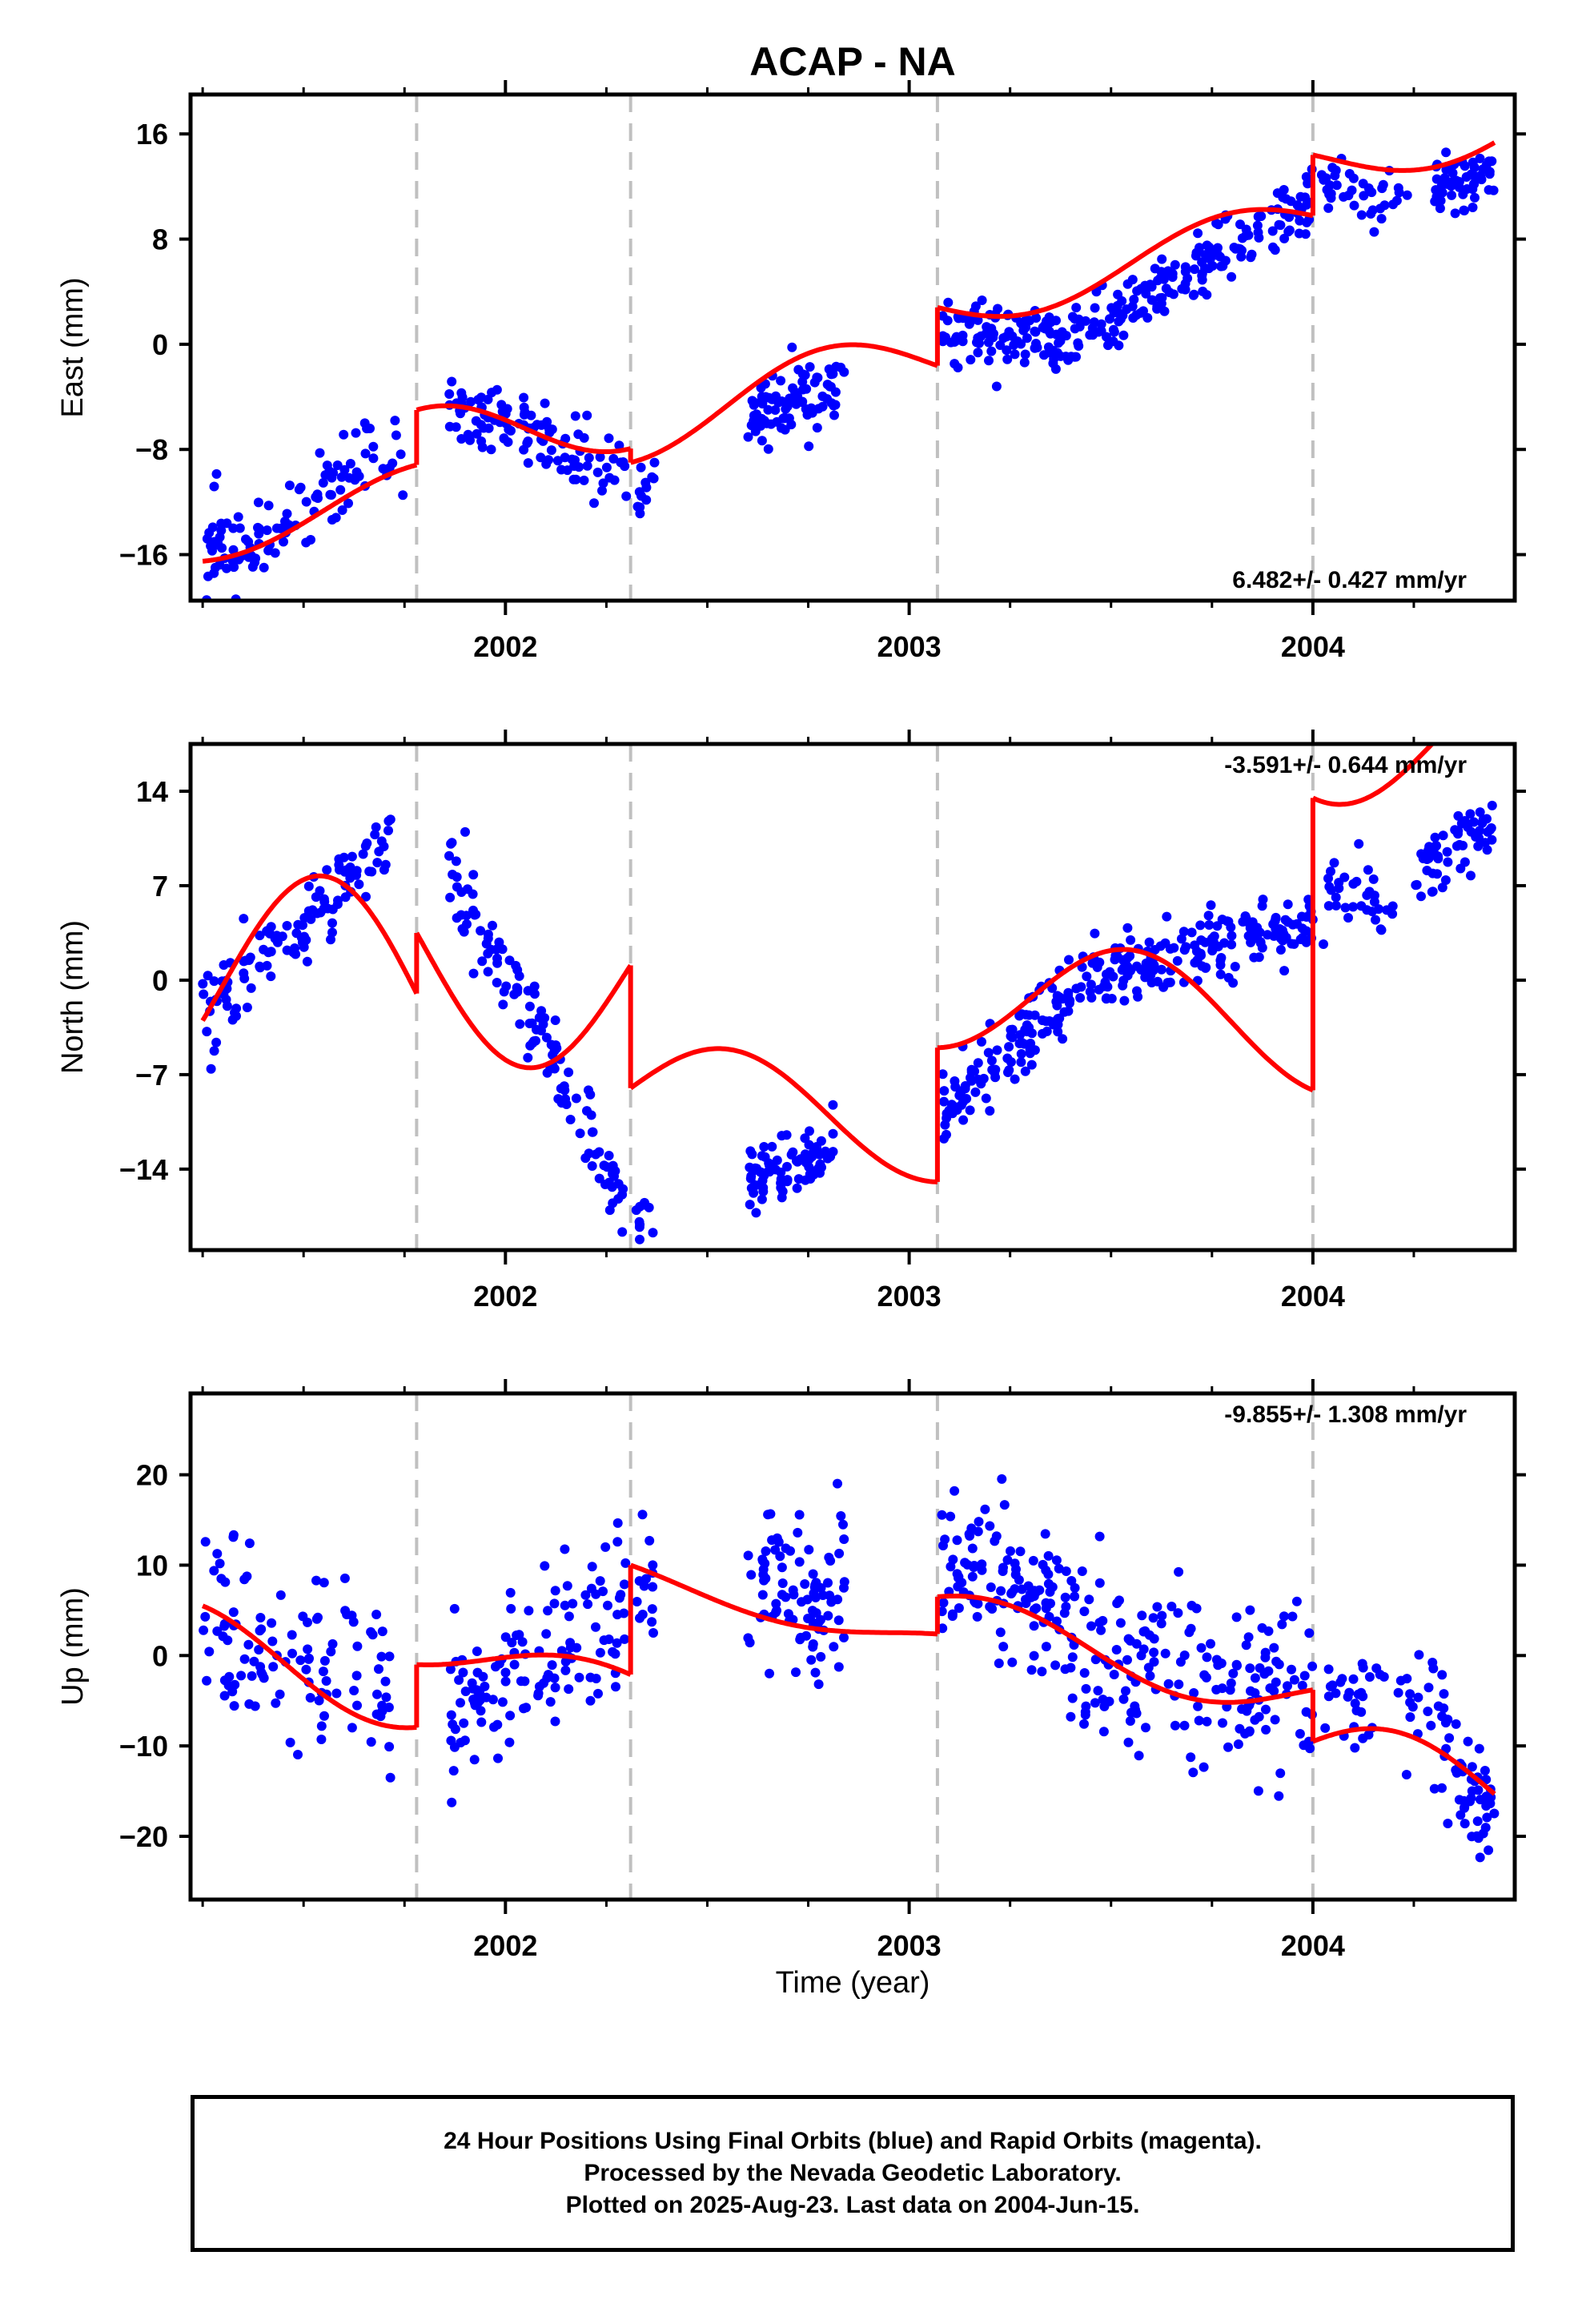 The image size is (1582, 2324). What do you see at coordinates (909, 1296) in the screenshot?
I see `x-tick-label: 2003` at bounding box center [909, 1296].